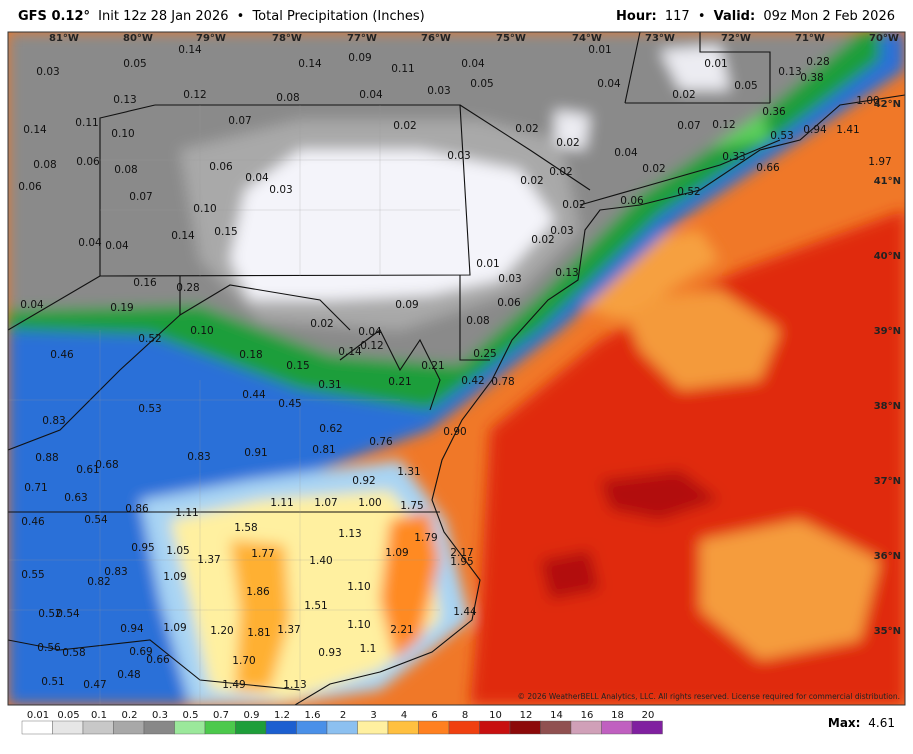  What do you see at coordinates (774, 112) in the screenshot?
I see `point-value: 0.36` at bounding box center [774, 112].